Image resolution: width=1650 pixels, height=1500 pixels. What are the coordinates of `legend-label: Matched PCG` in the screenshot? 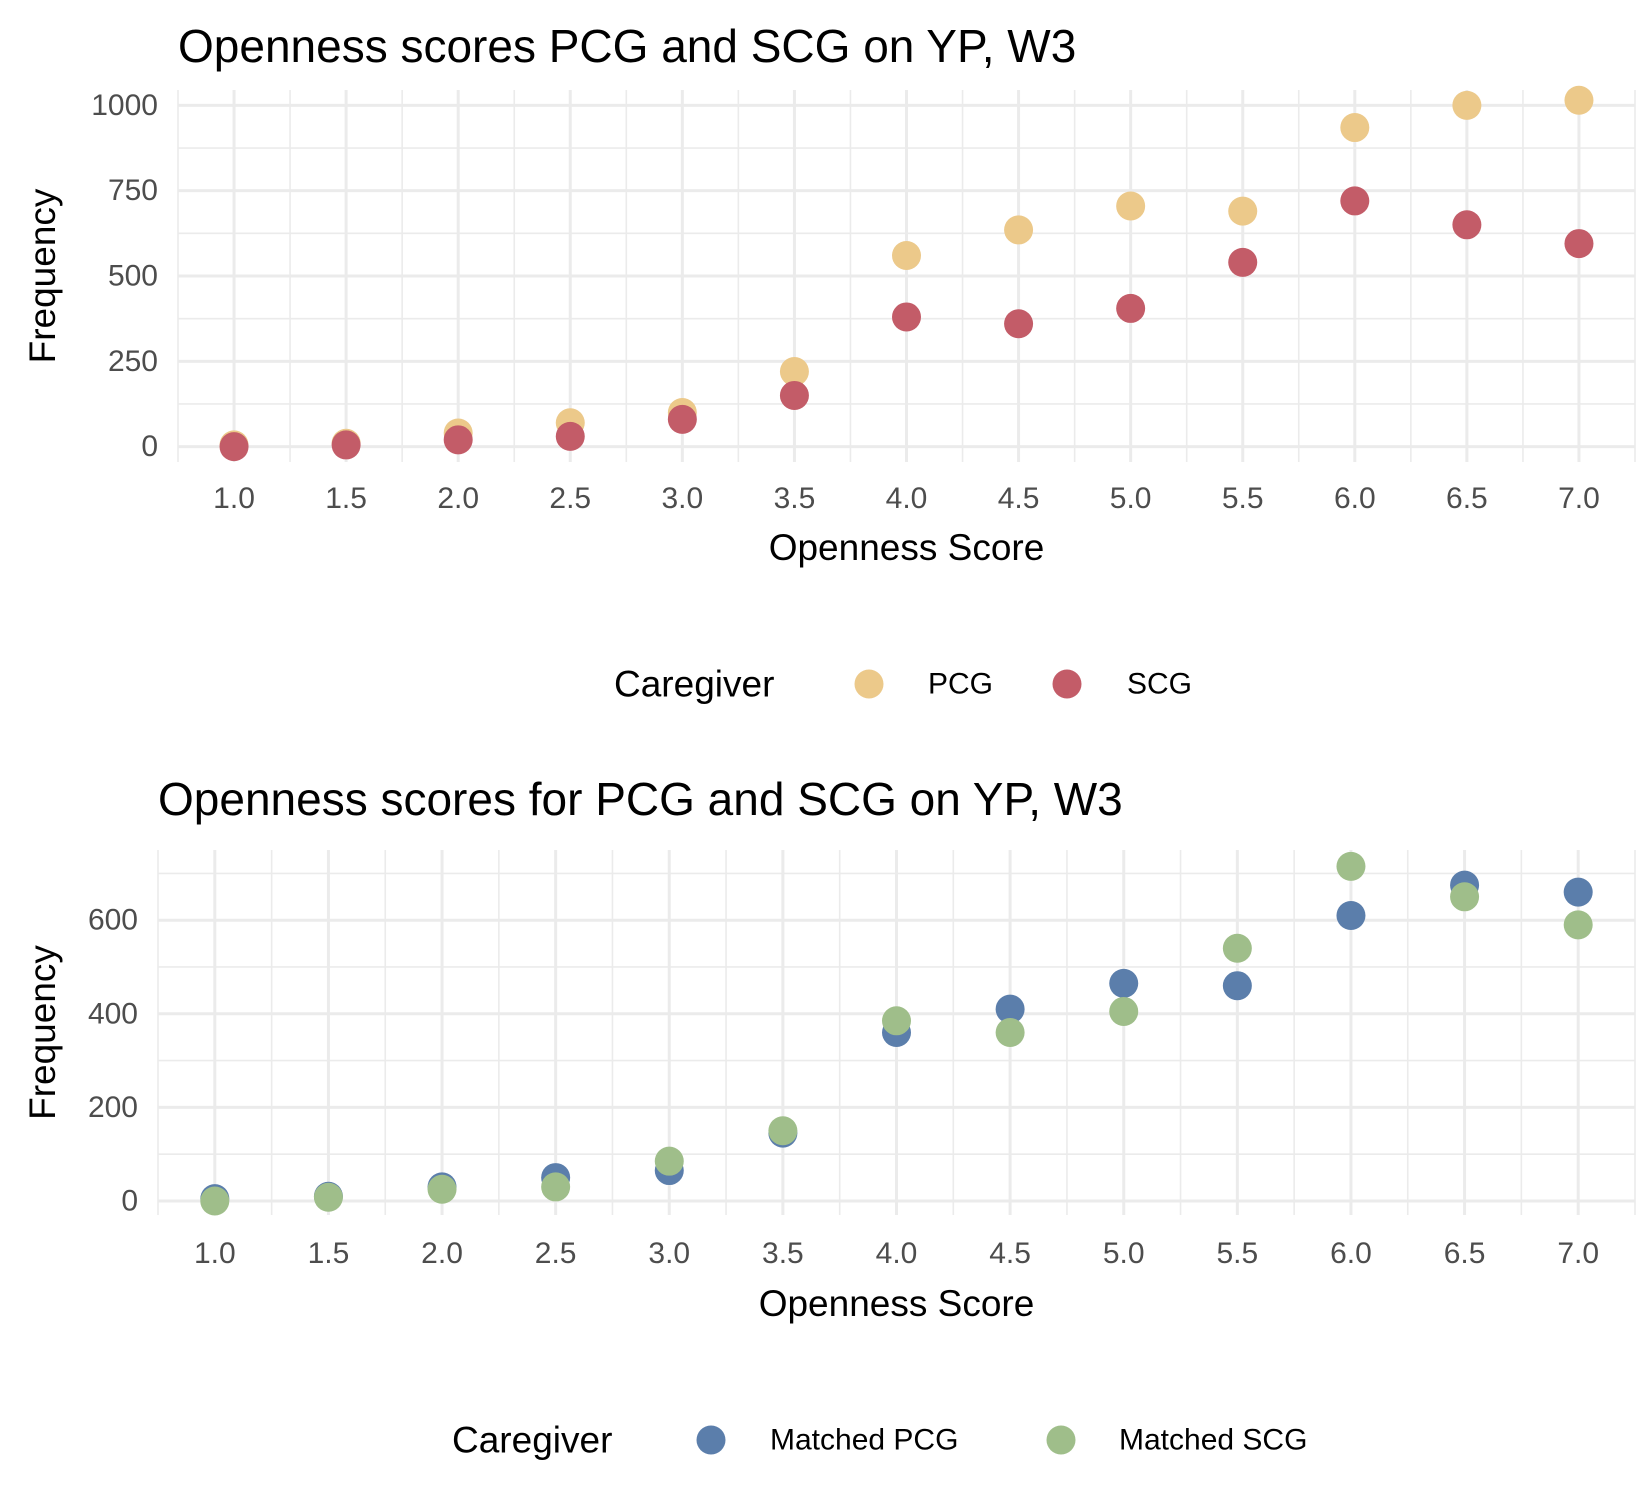 It's located at (864, 1440).